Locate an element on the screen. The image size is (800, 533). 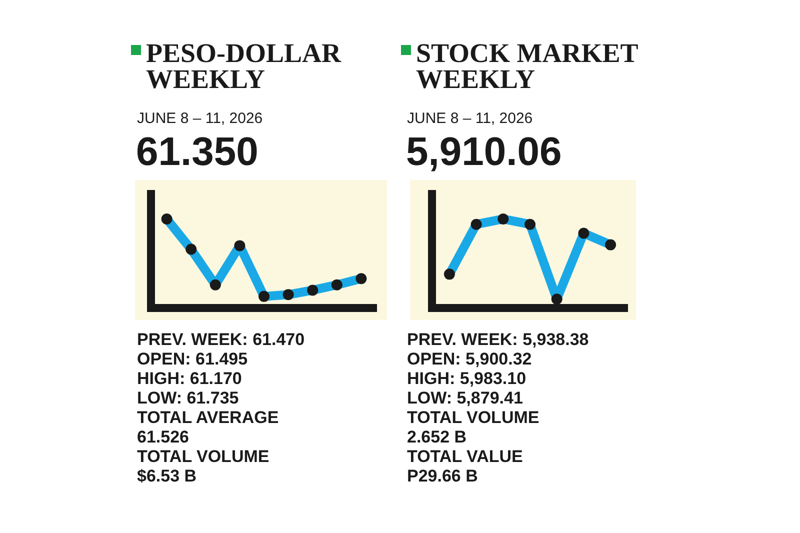
text: 61.350 is located at coordinates (197, 152).